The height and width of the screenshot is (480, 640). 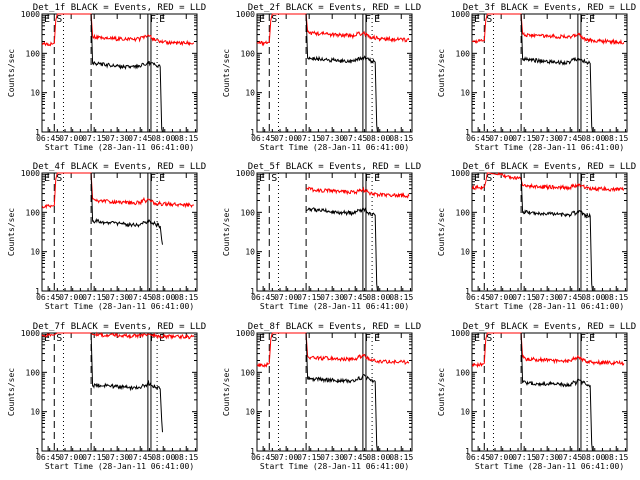 What do you see at coordinates (334, 167) in the screenshot?
I see `subplot-title: Det_5f BLACK = Events, RED = LLD` at bounding box center [334, 167].